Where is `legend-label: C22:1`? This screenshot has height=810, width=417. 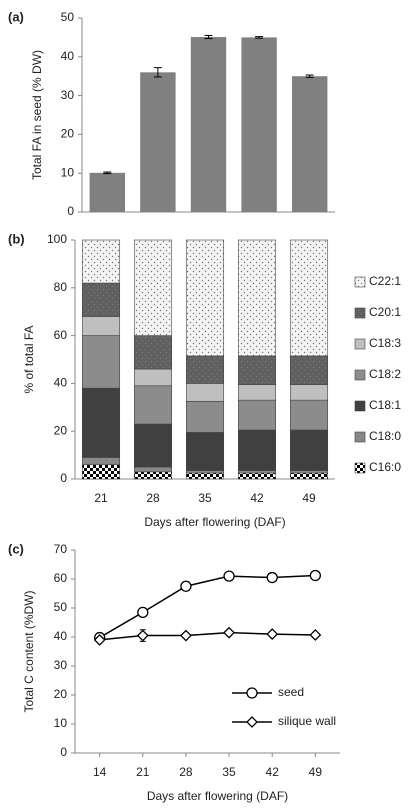
legend-label: C22:1 is located at coordinates (385, 281).